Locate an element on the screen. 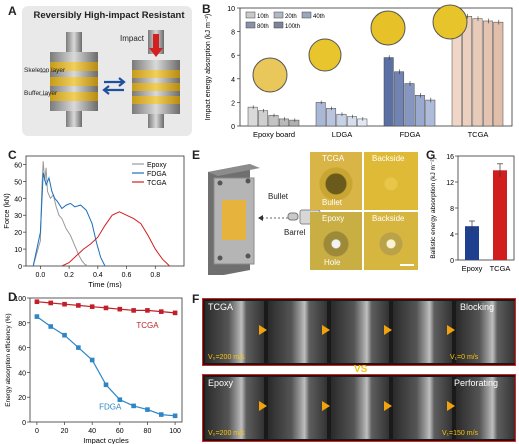 The width and height of the screenshot is (519, 444). x-tick-label: Epoxy board is located at coordinates (274, 134).